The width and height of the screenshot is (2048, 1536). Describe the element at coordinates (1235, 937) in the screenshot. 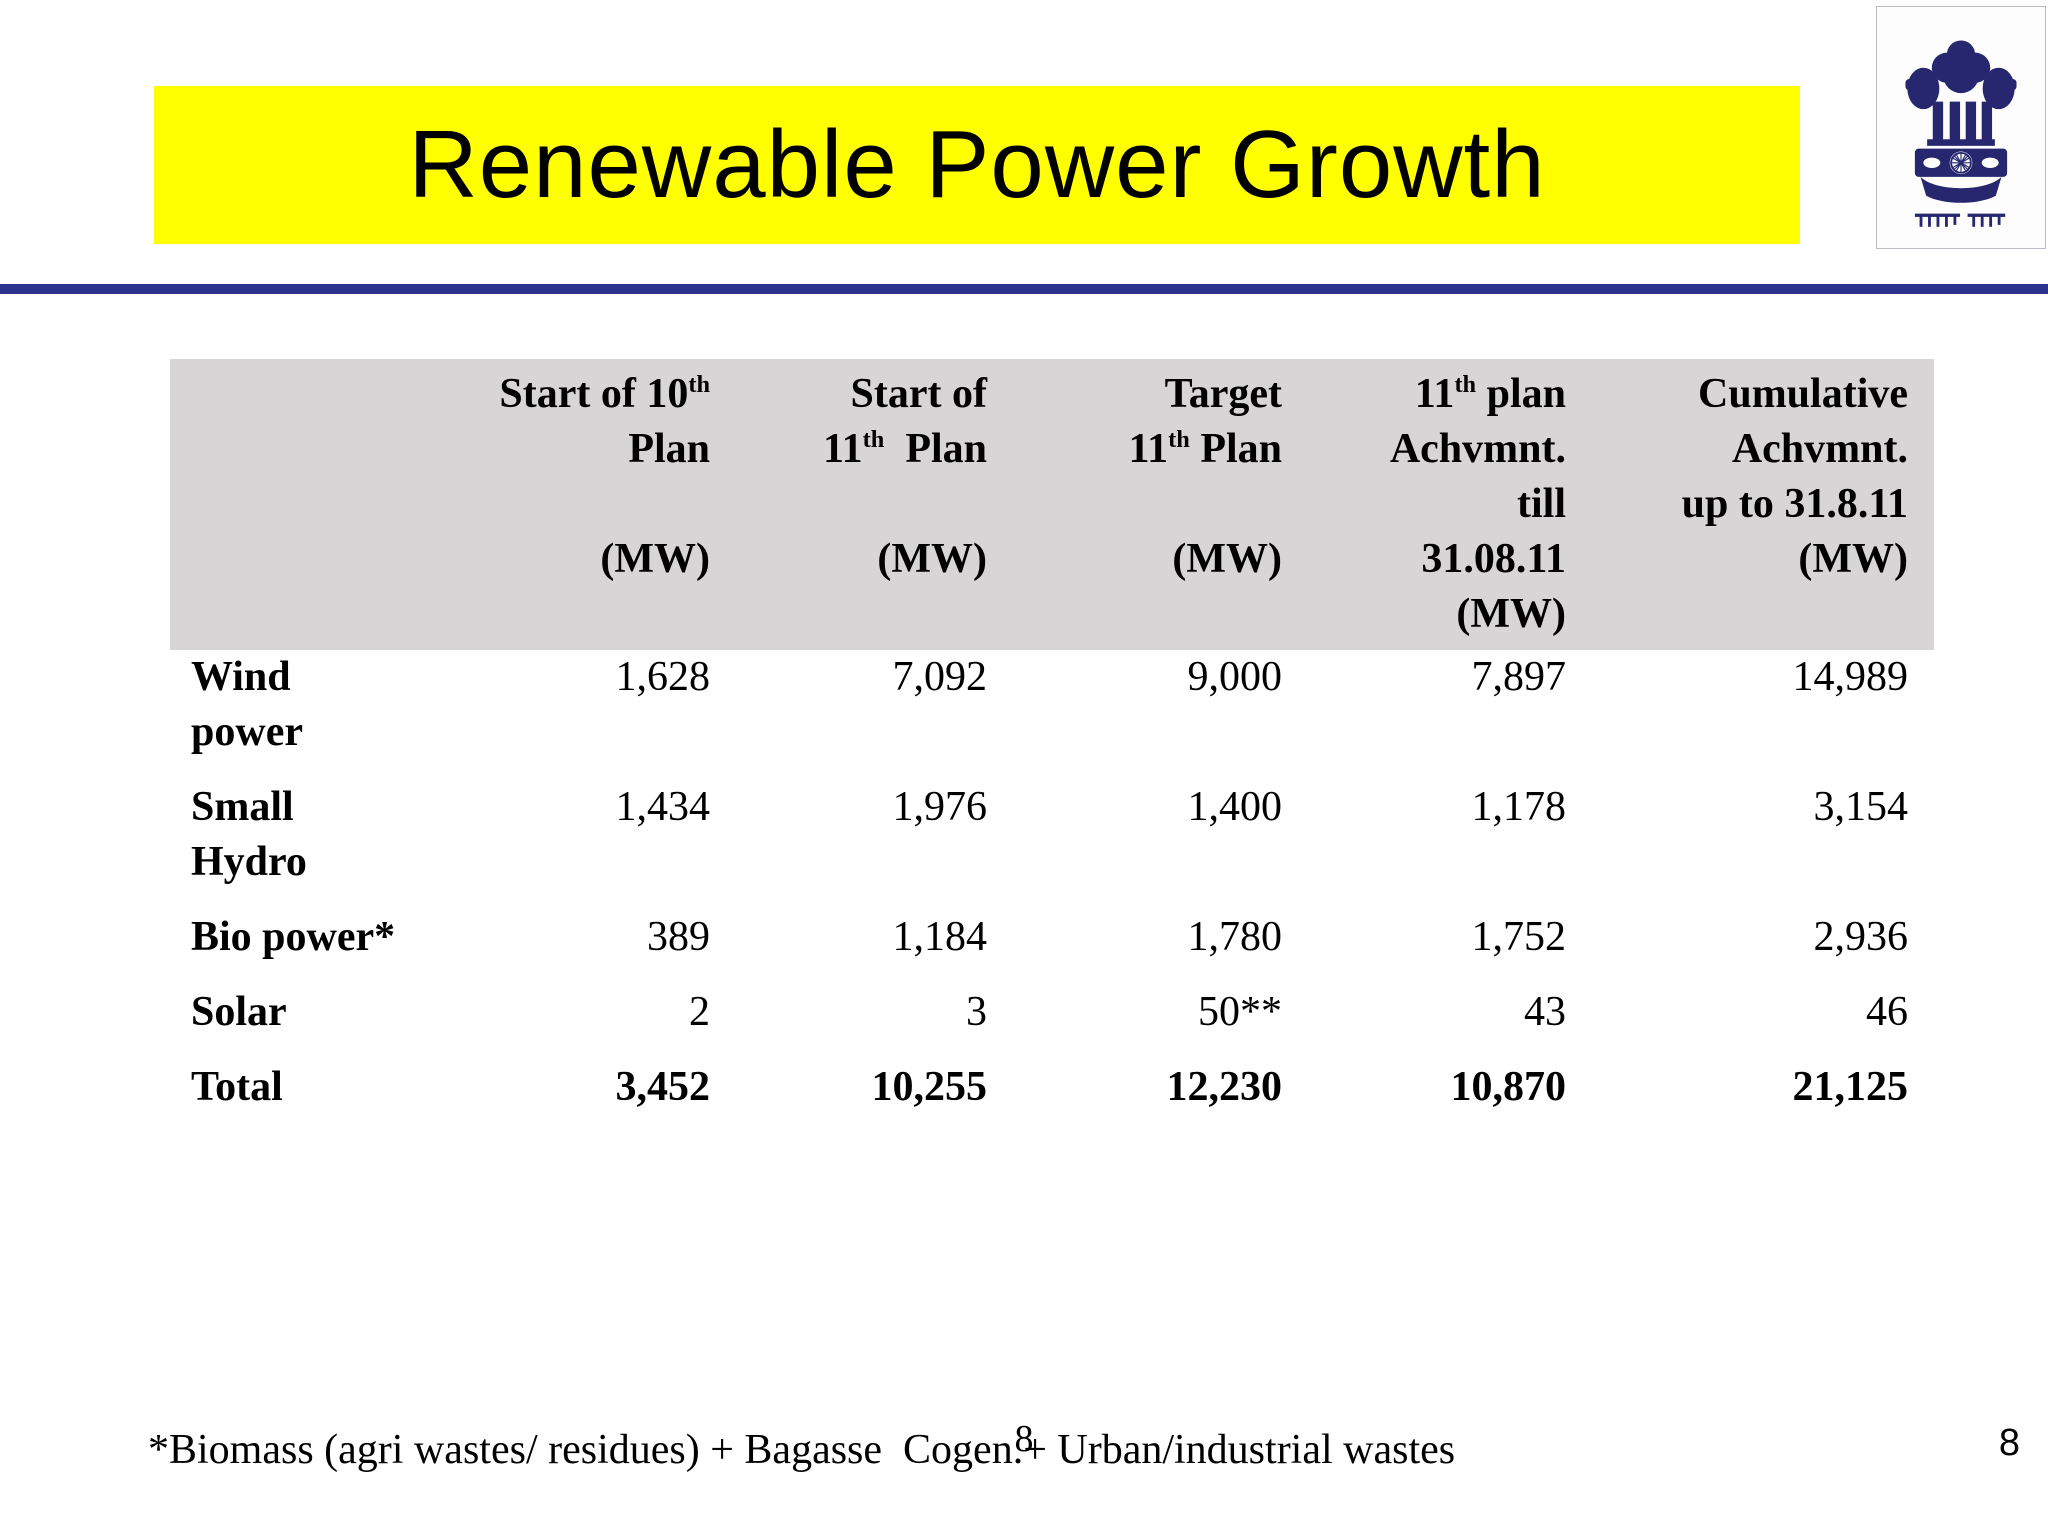

I see `cell-value: 1,780` at that location.